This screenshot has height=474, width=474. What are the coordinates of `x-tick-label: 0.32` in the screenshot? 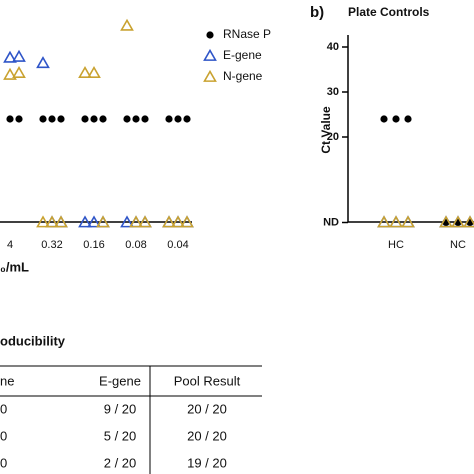 It's located at (51, 245).